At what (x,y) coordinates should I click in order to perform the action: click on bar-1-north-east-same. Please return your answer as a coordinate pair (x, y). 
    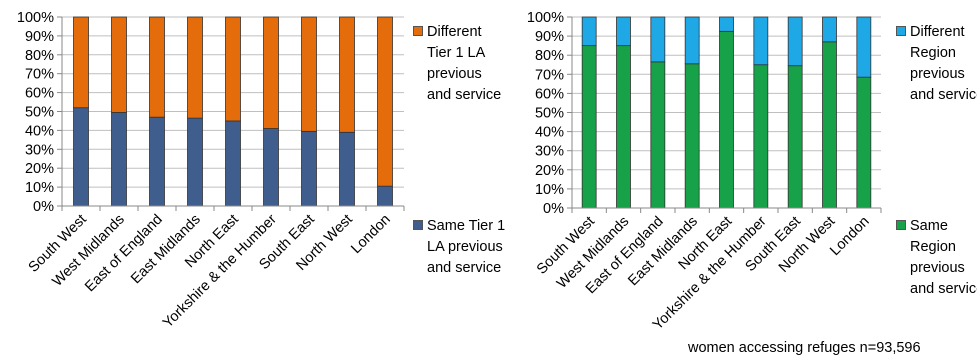
    Looking at the image, I should click on (233, 163).